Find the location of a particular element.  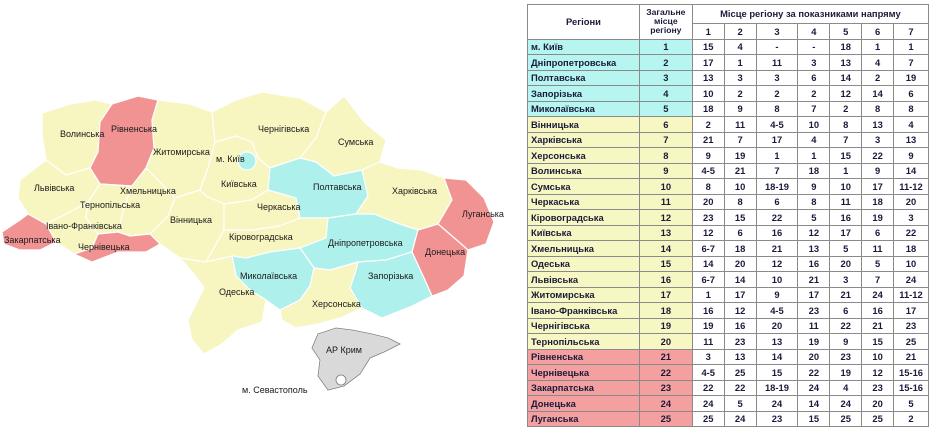

direction-rank-cell: 8 is located at coordinates (911, 108).